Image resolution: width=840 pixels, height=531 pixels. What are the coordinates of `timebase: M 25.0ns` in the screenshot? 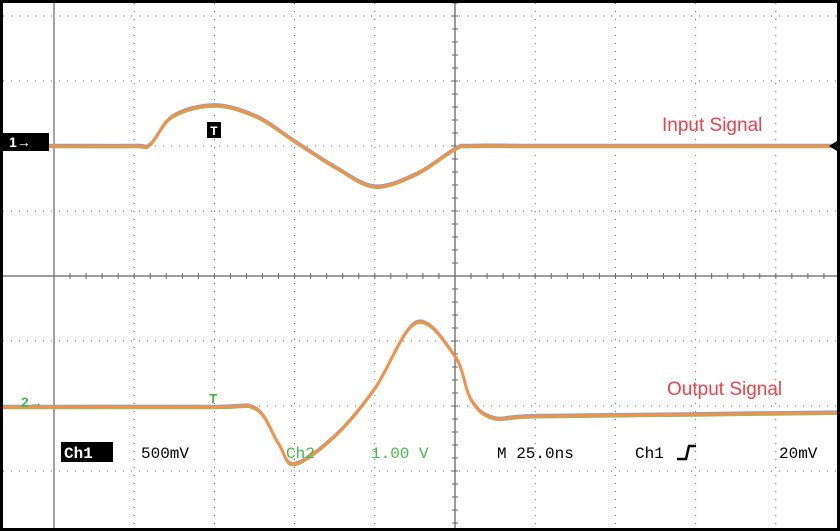 It's located at (535, 454).